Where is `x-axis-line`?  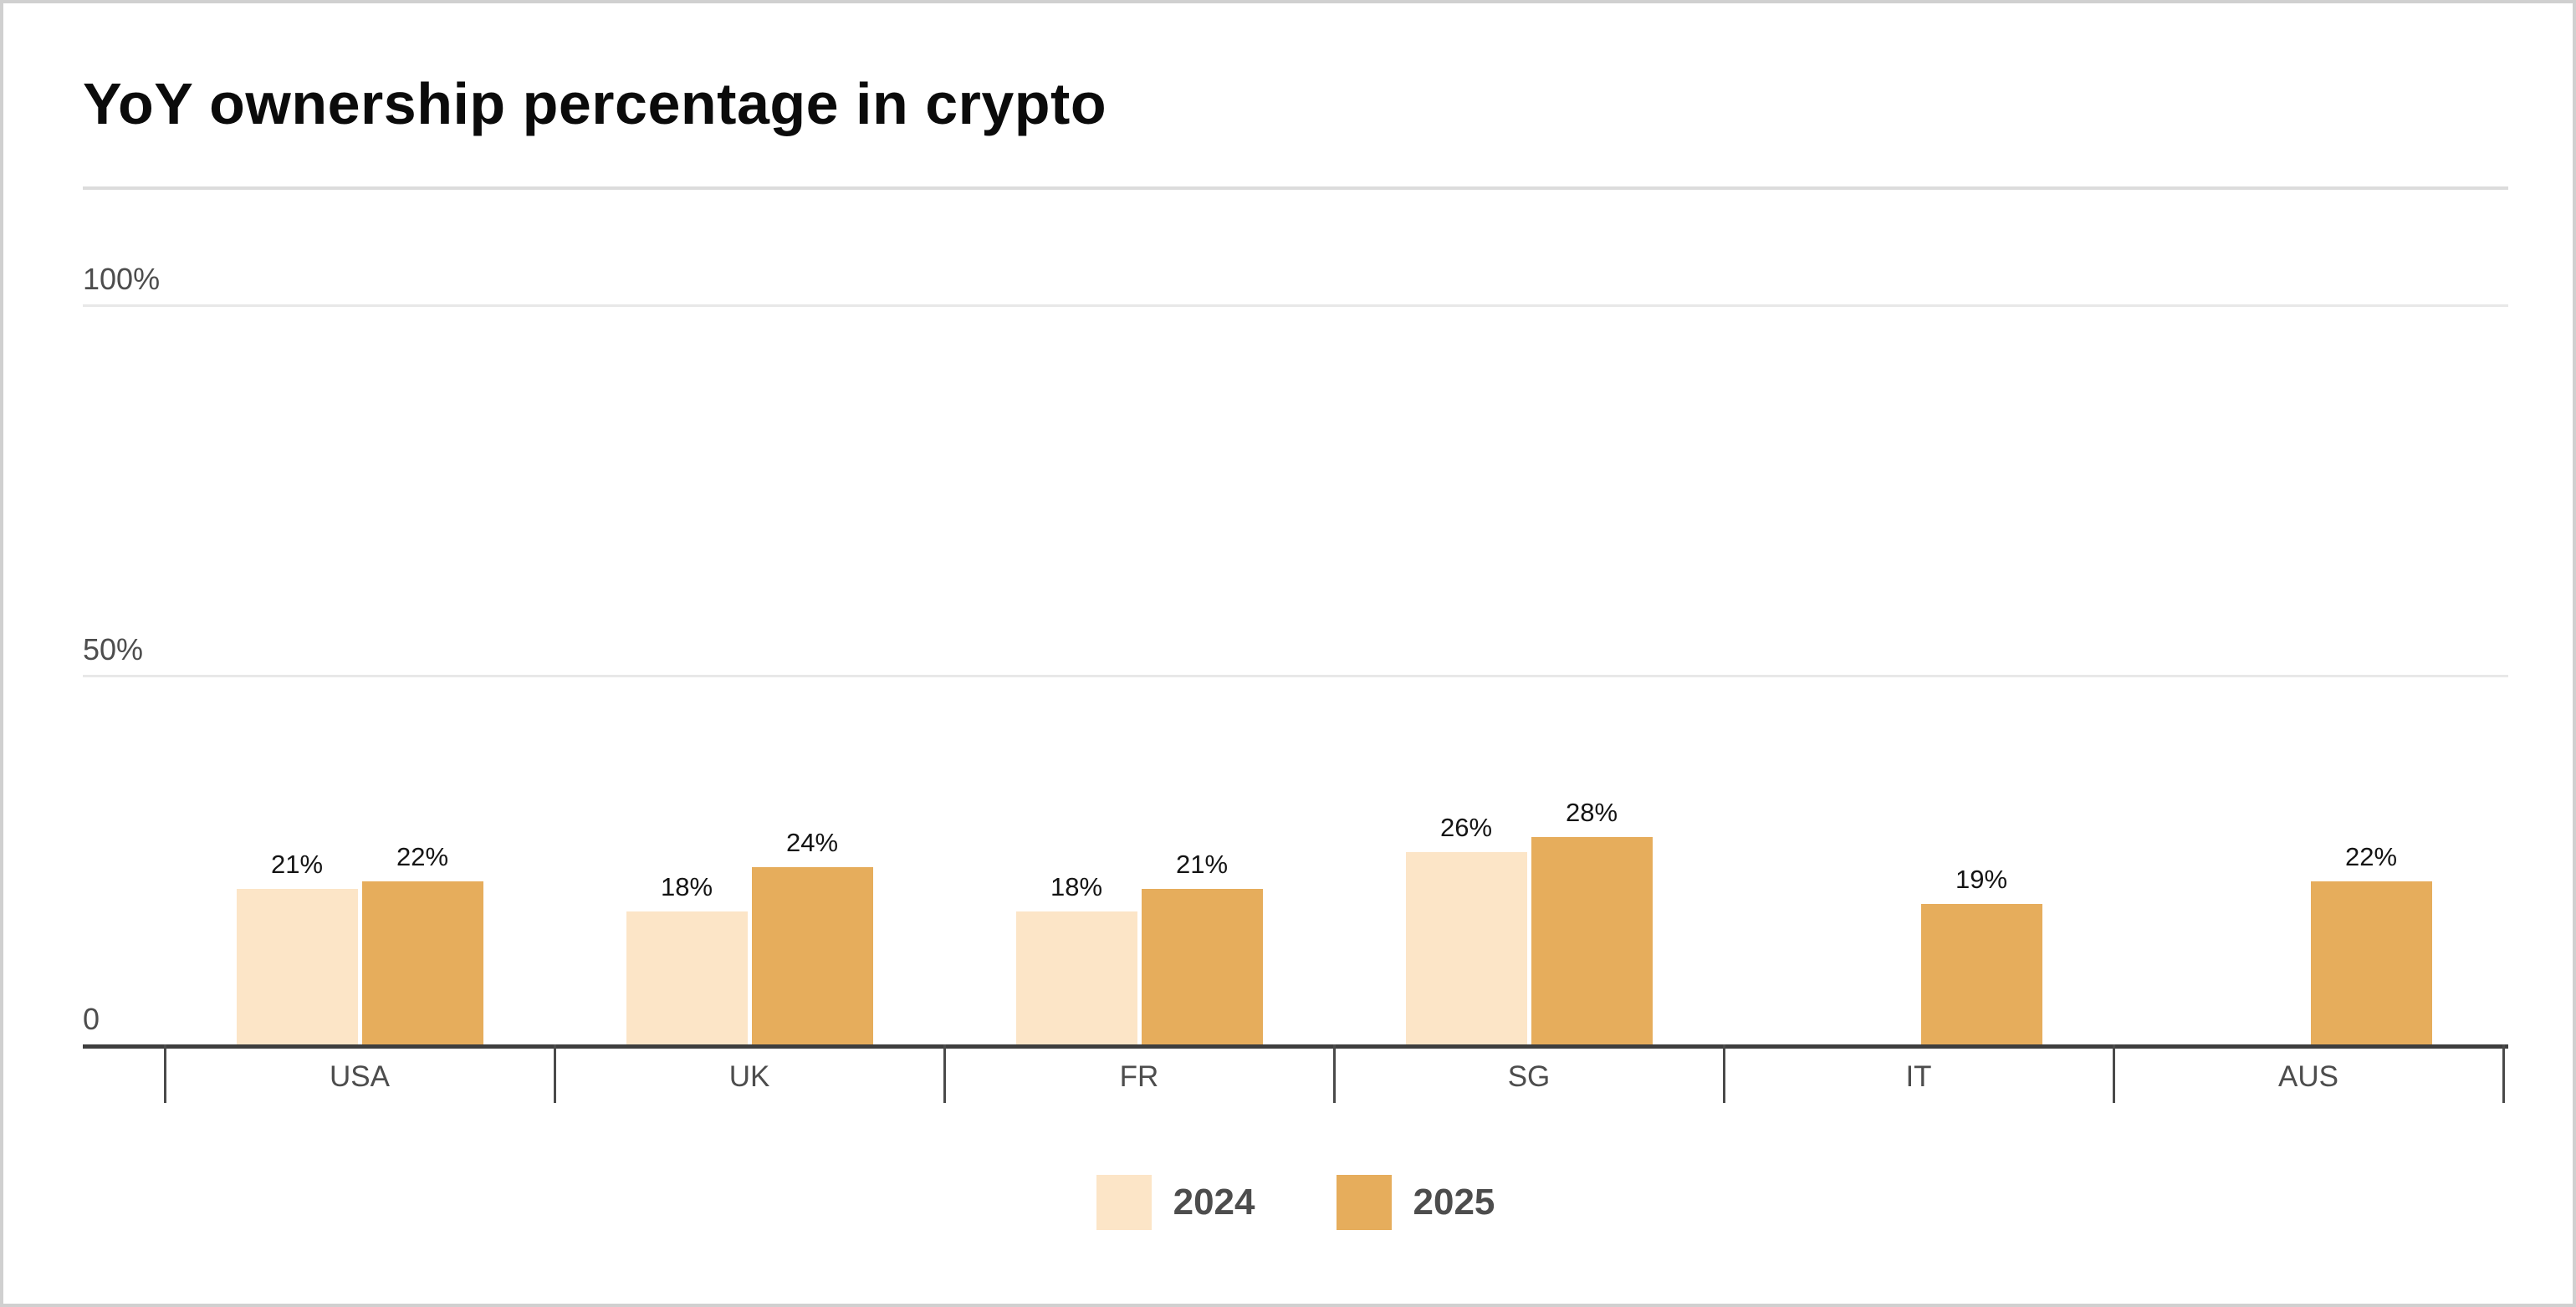 x-axis-line is located at coordinates (1295, 1046).